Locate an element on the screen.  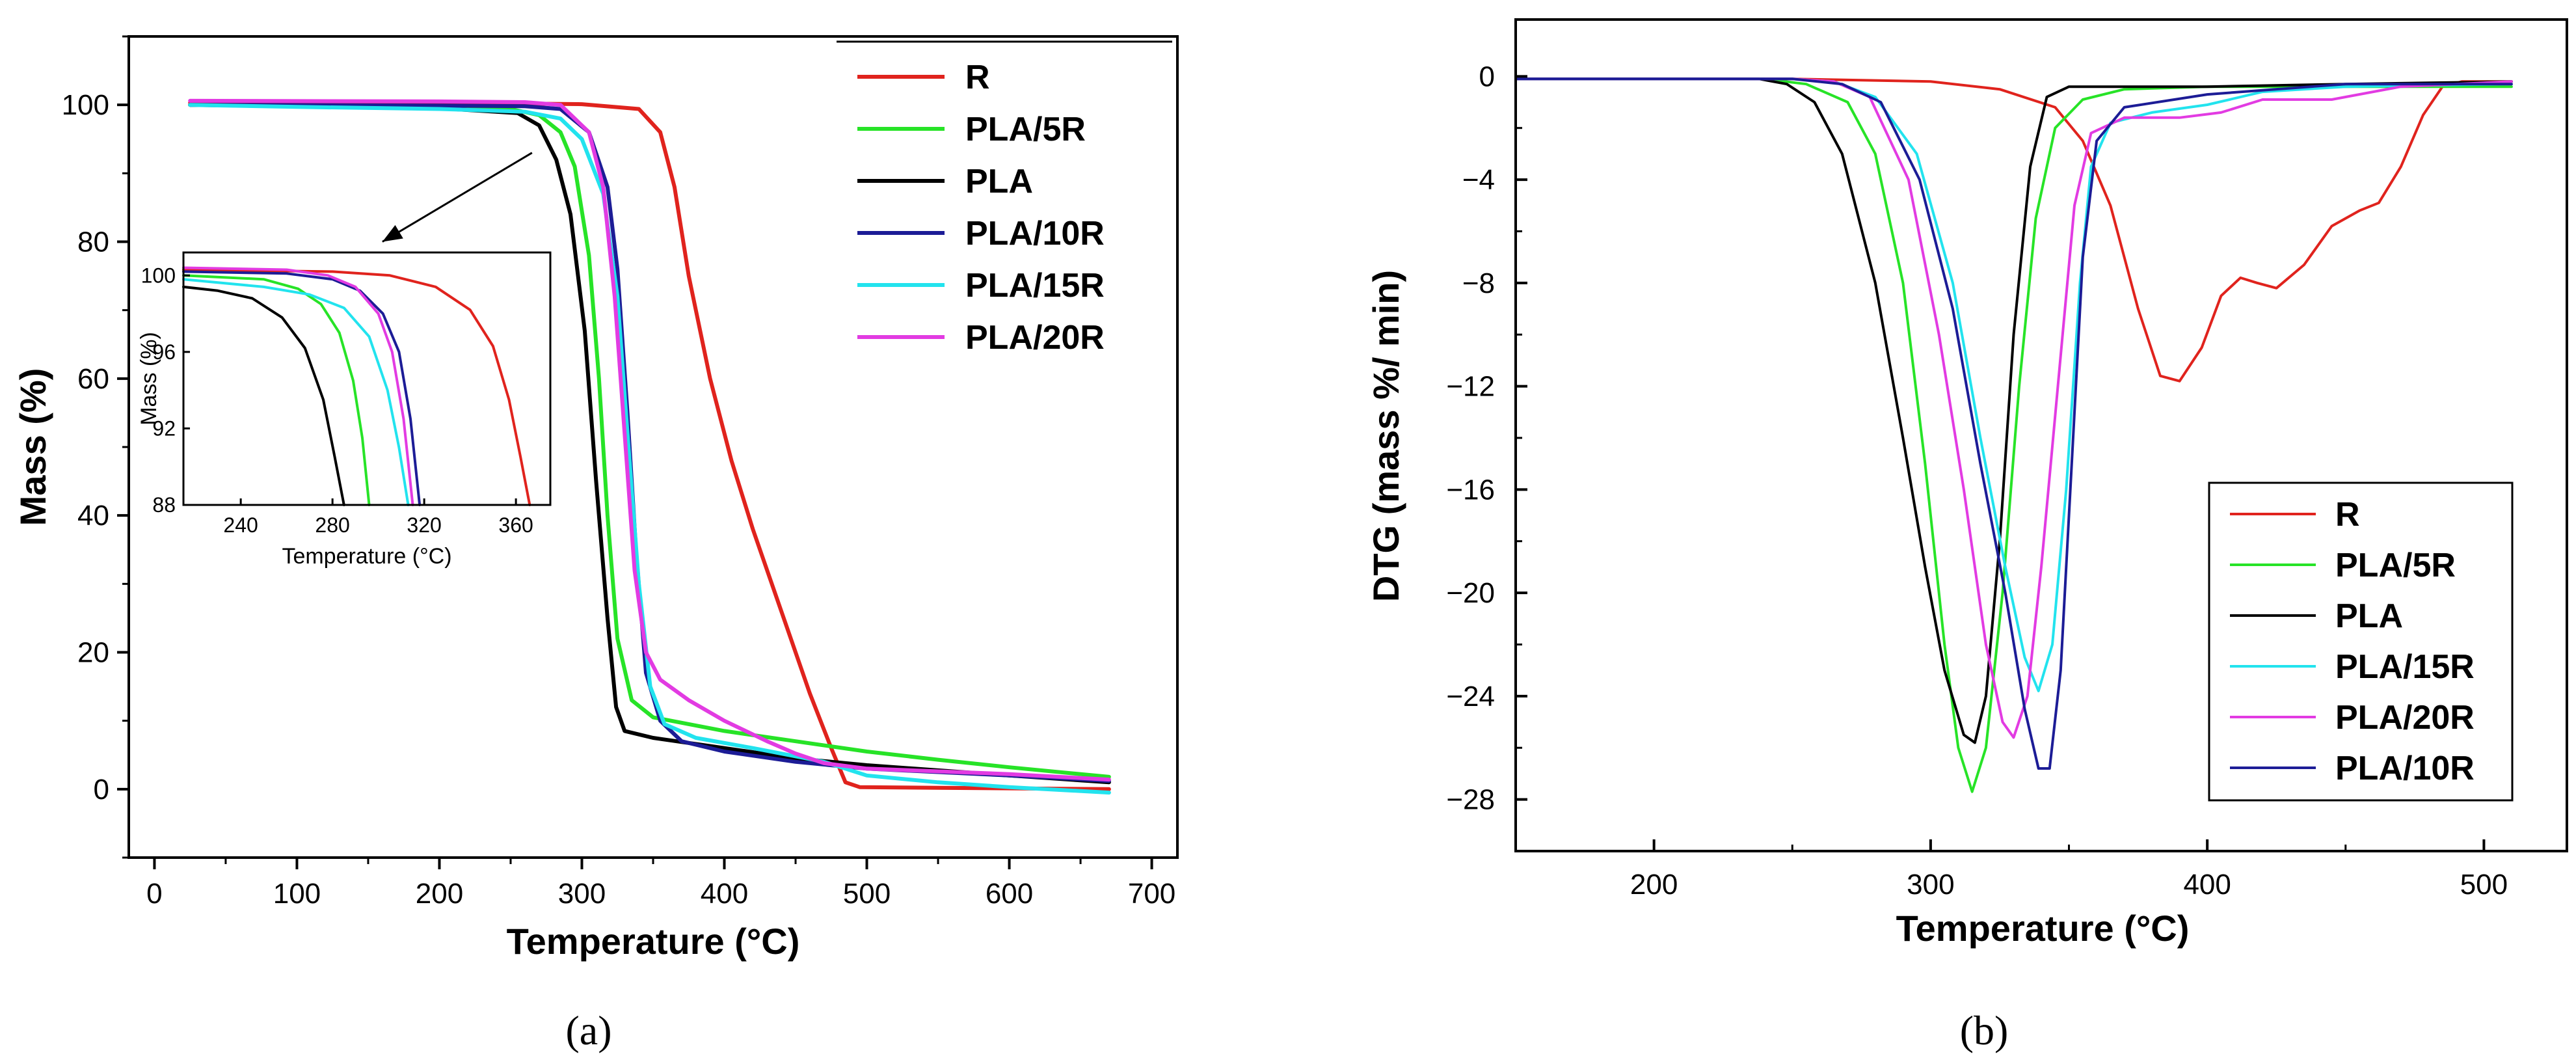
panel-a-x-tick-label: 700 is located at coordinates (1151, 894).